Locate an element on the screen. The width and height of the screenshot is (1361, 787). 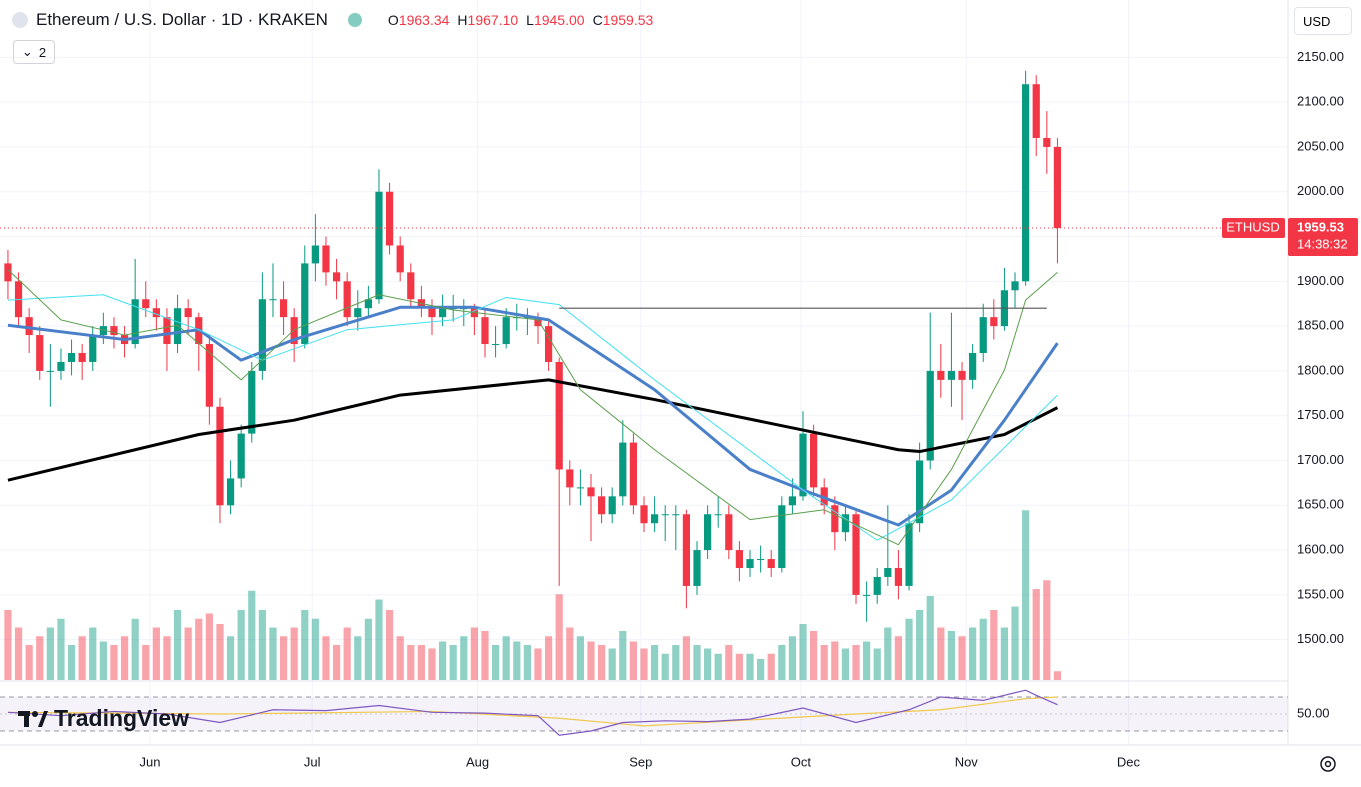
x-tick-label: Jun is located at coordinates (150, 761).